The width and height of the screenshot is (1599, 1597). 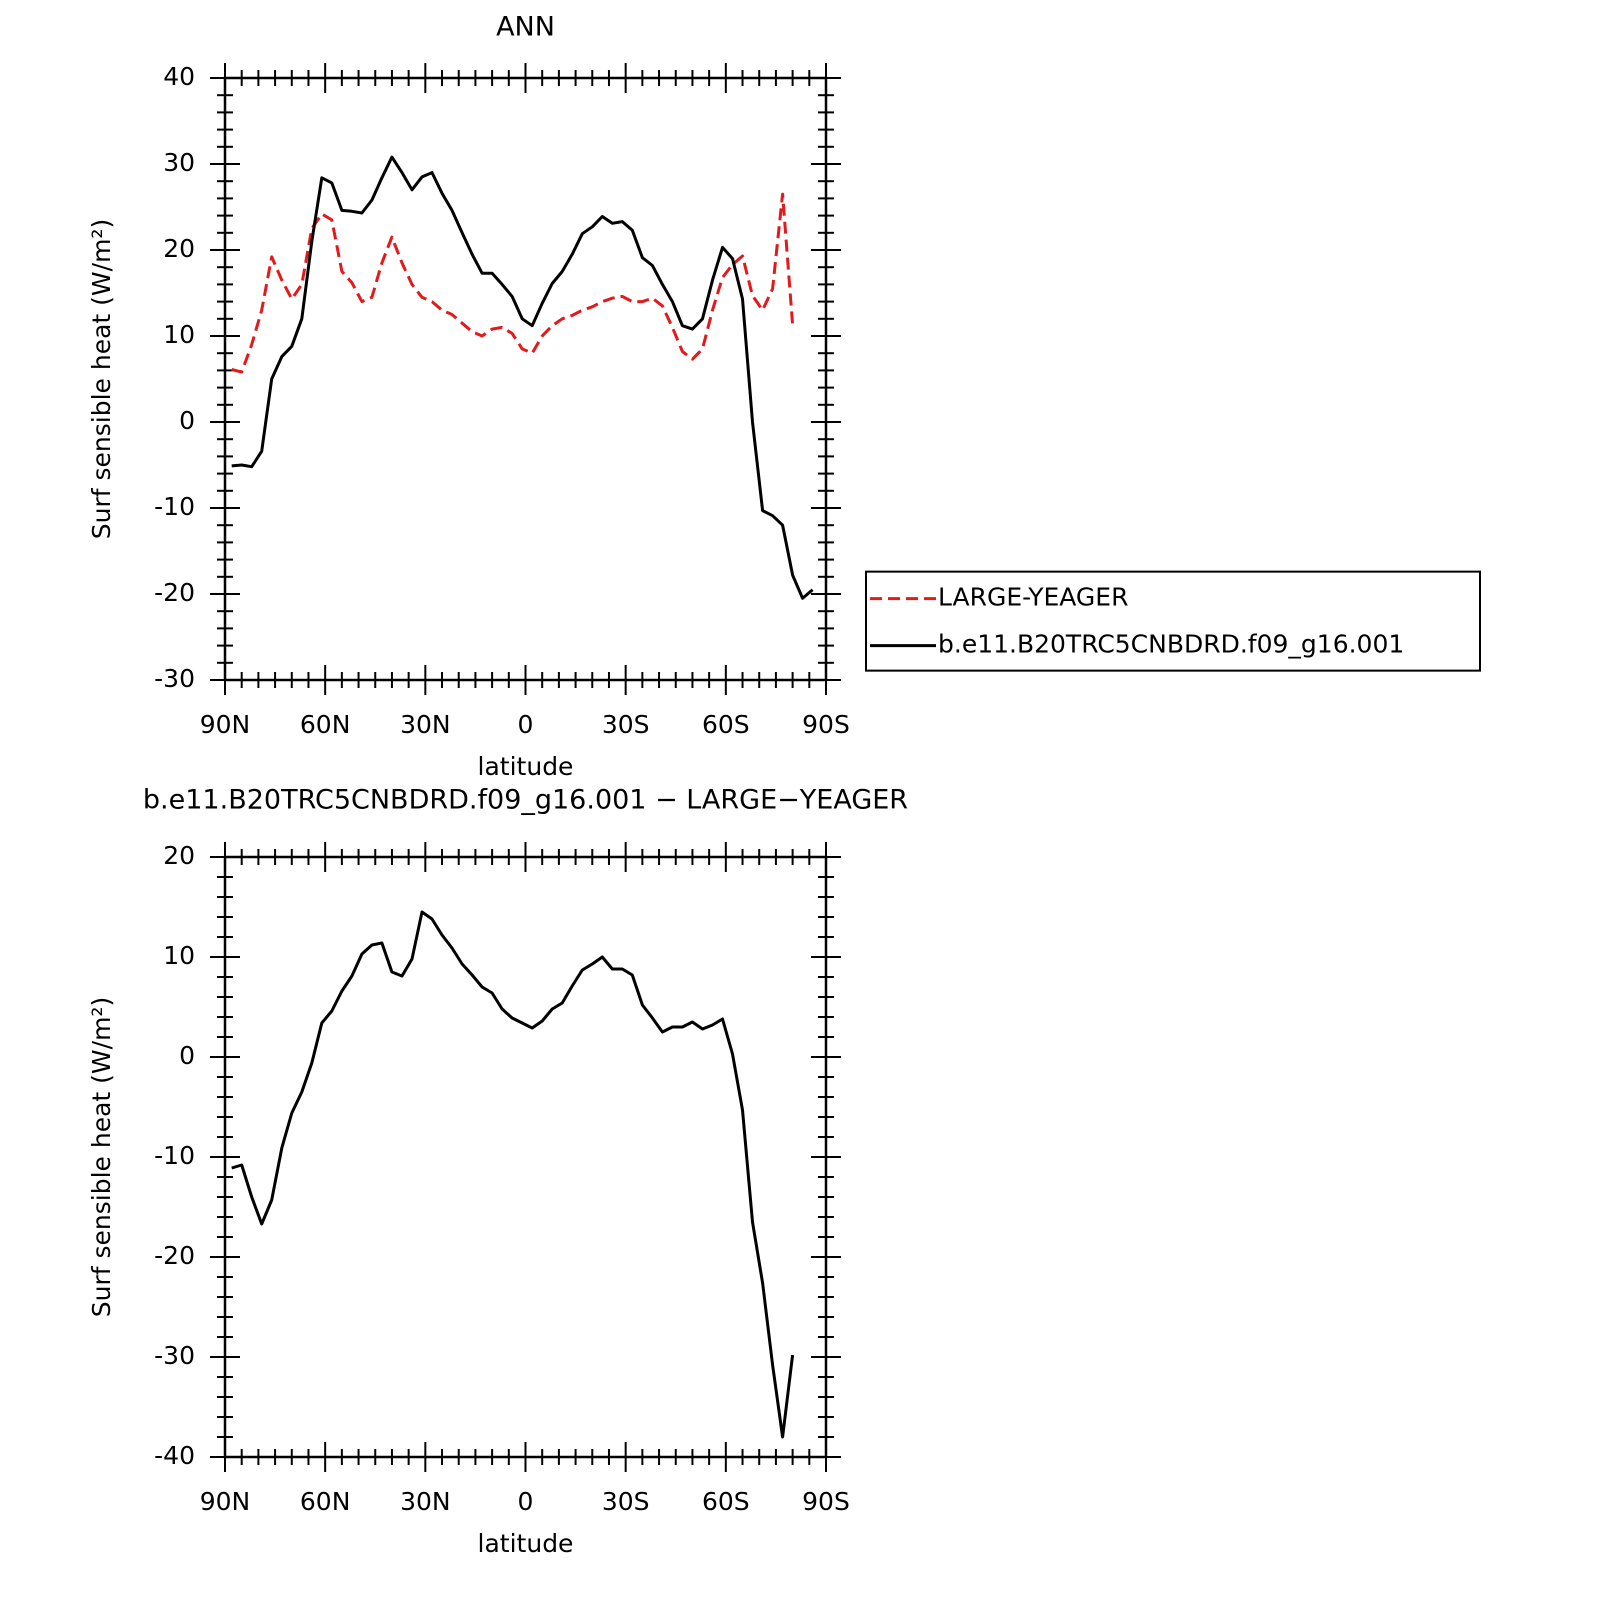 What do you see at coordinates (179, 76) in the screenshot?
I see `y-tick-label: 40` at bounding box center [179, 76].